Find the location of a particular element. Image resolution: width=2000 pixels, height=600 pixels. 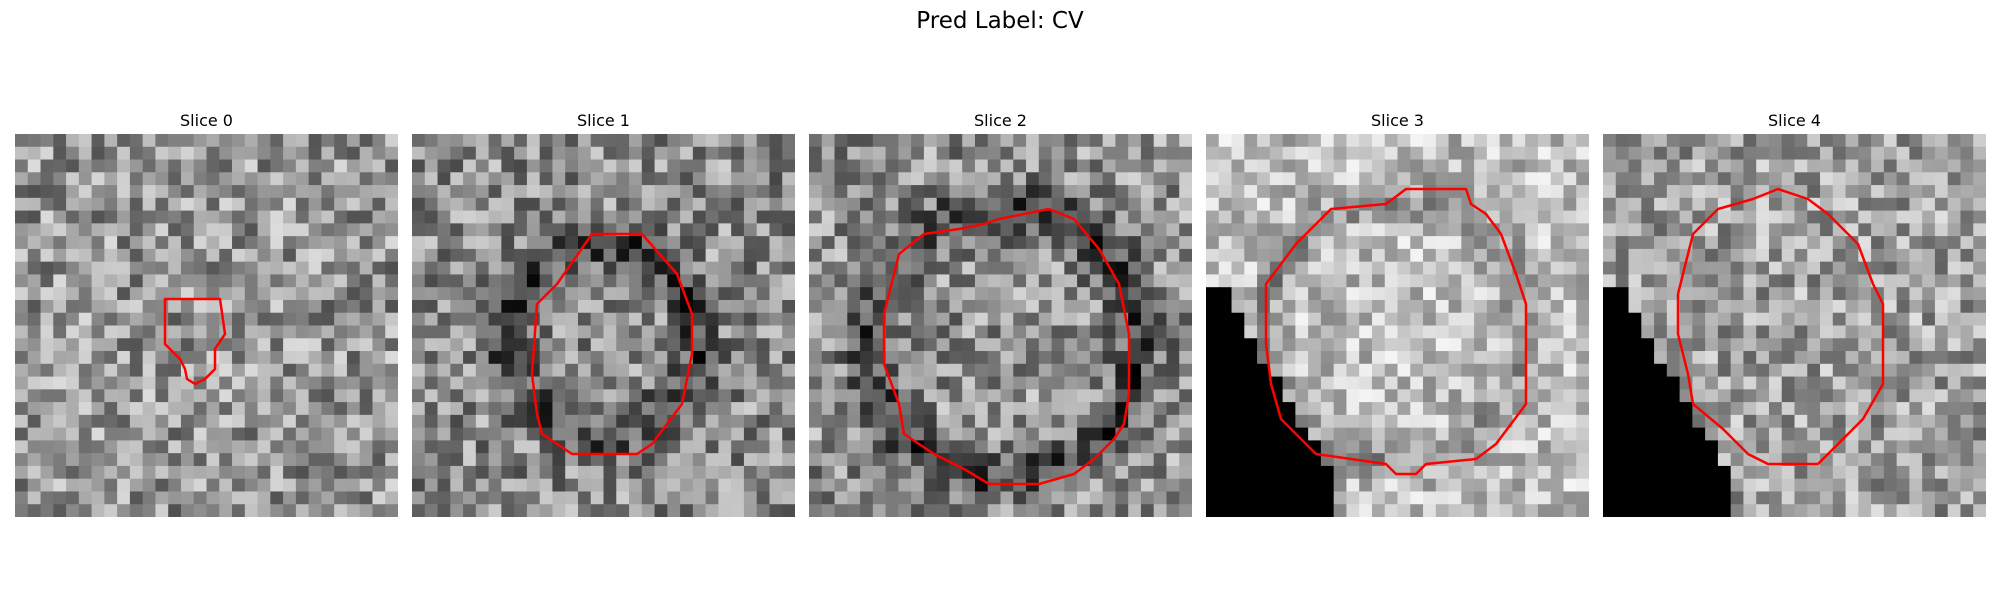

slice-panel-2: Slice 2 is located at coordinates (1000, 313).